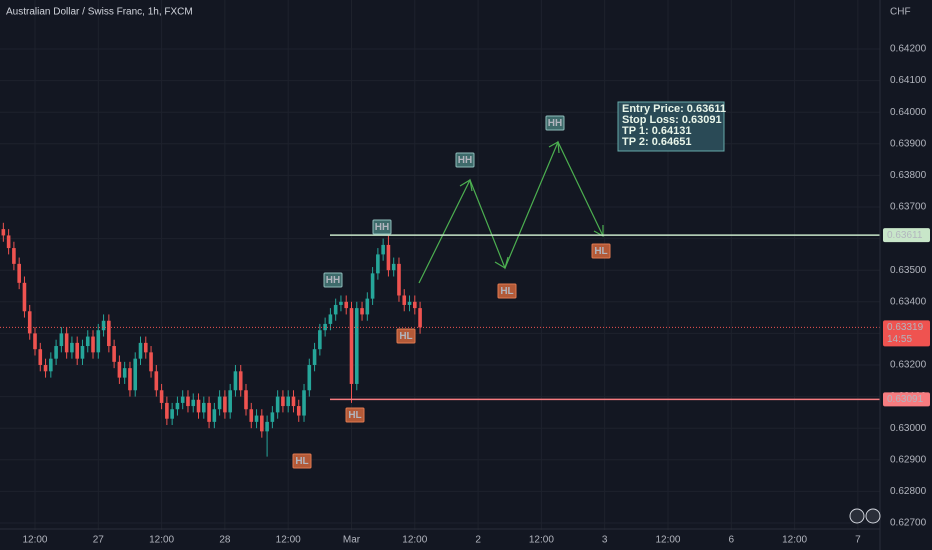  What do you see at coordinates (908, 270) in the screenshot?
I see `y-tick-label: 0.63500` at bounding box center [908, 270].